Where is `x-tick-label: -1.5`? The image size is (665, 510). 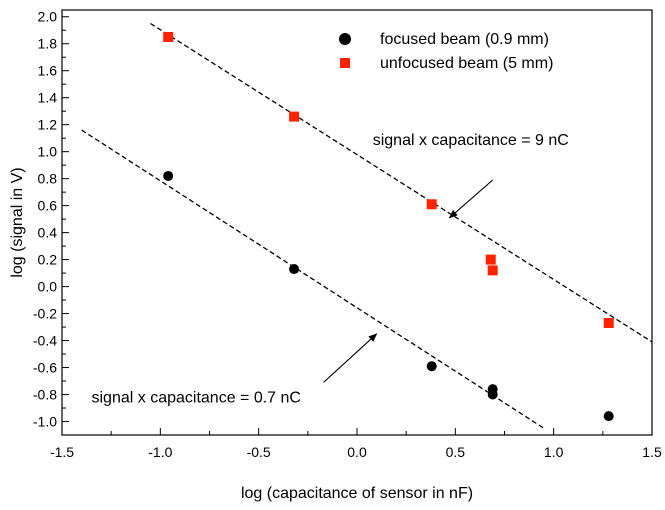
x-tick-label: -1.5 is located at coordinates (62, 452).